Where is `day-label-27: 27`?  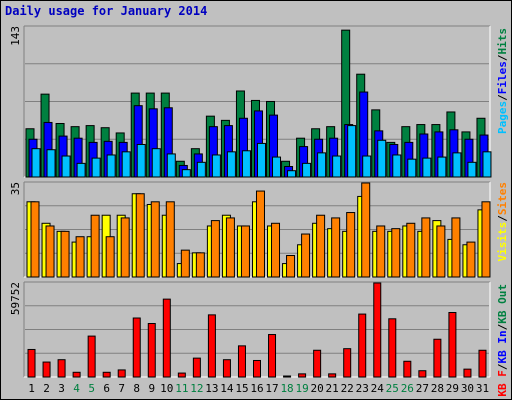 day-label-27: 27 is located at coordinates (422, 388).